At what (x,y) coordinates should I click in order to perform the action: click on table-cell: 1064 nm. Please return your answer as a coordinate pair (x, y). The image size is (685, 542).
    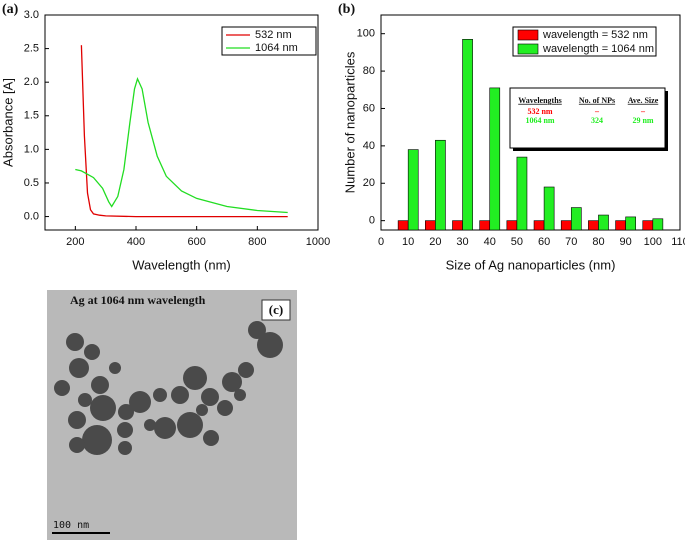
    Looking at the image, I should click on (539, 120).